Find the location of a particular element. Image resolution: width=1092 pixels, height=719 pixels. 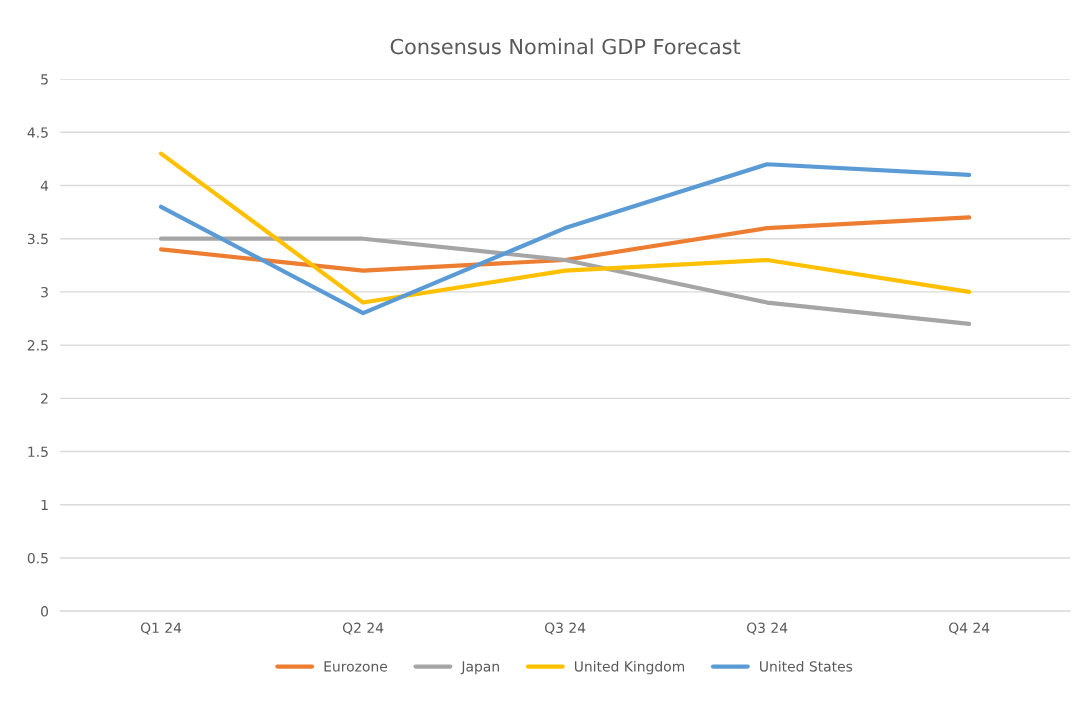

y-tick-label: 4.5 is located at coordinates (37, 132).